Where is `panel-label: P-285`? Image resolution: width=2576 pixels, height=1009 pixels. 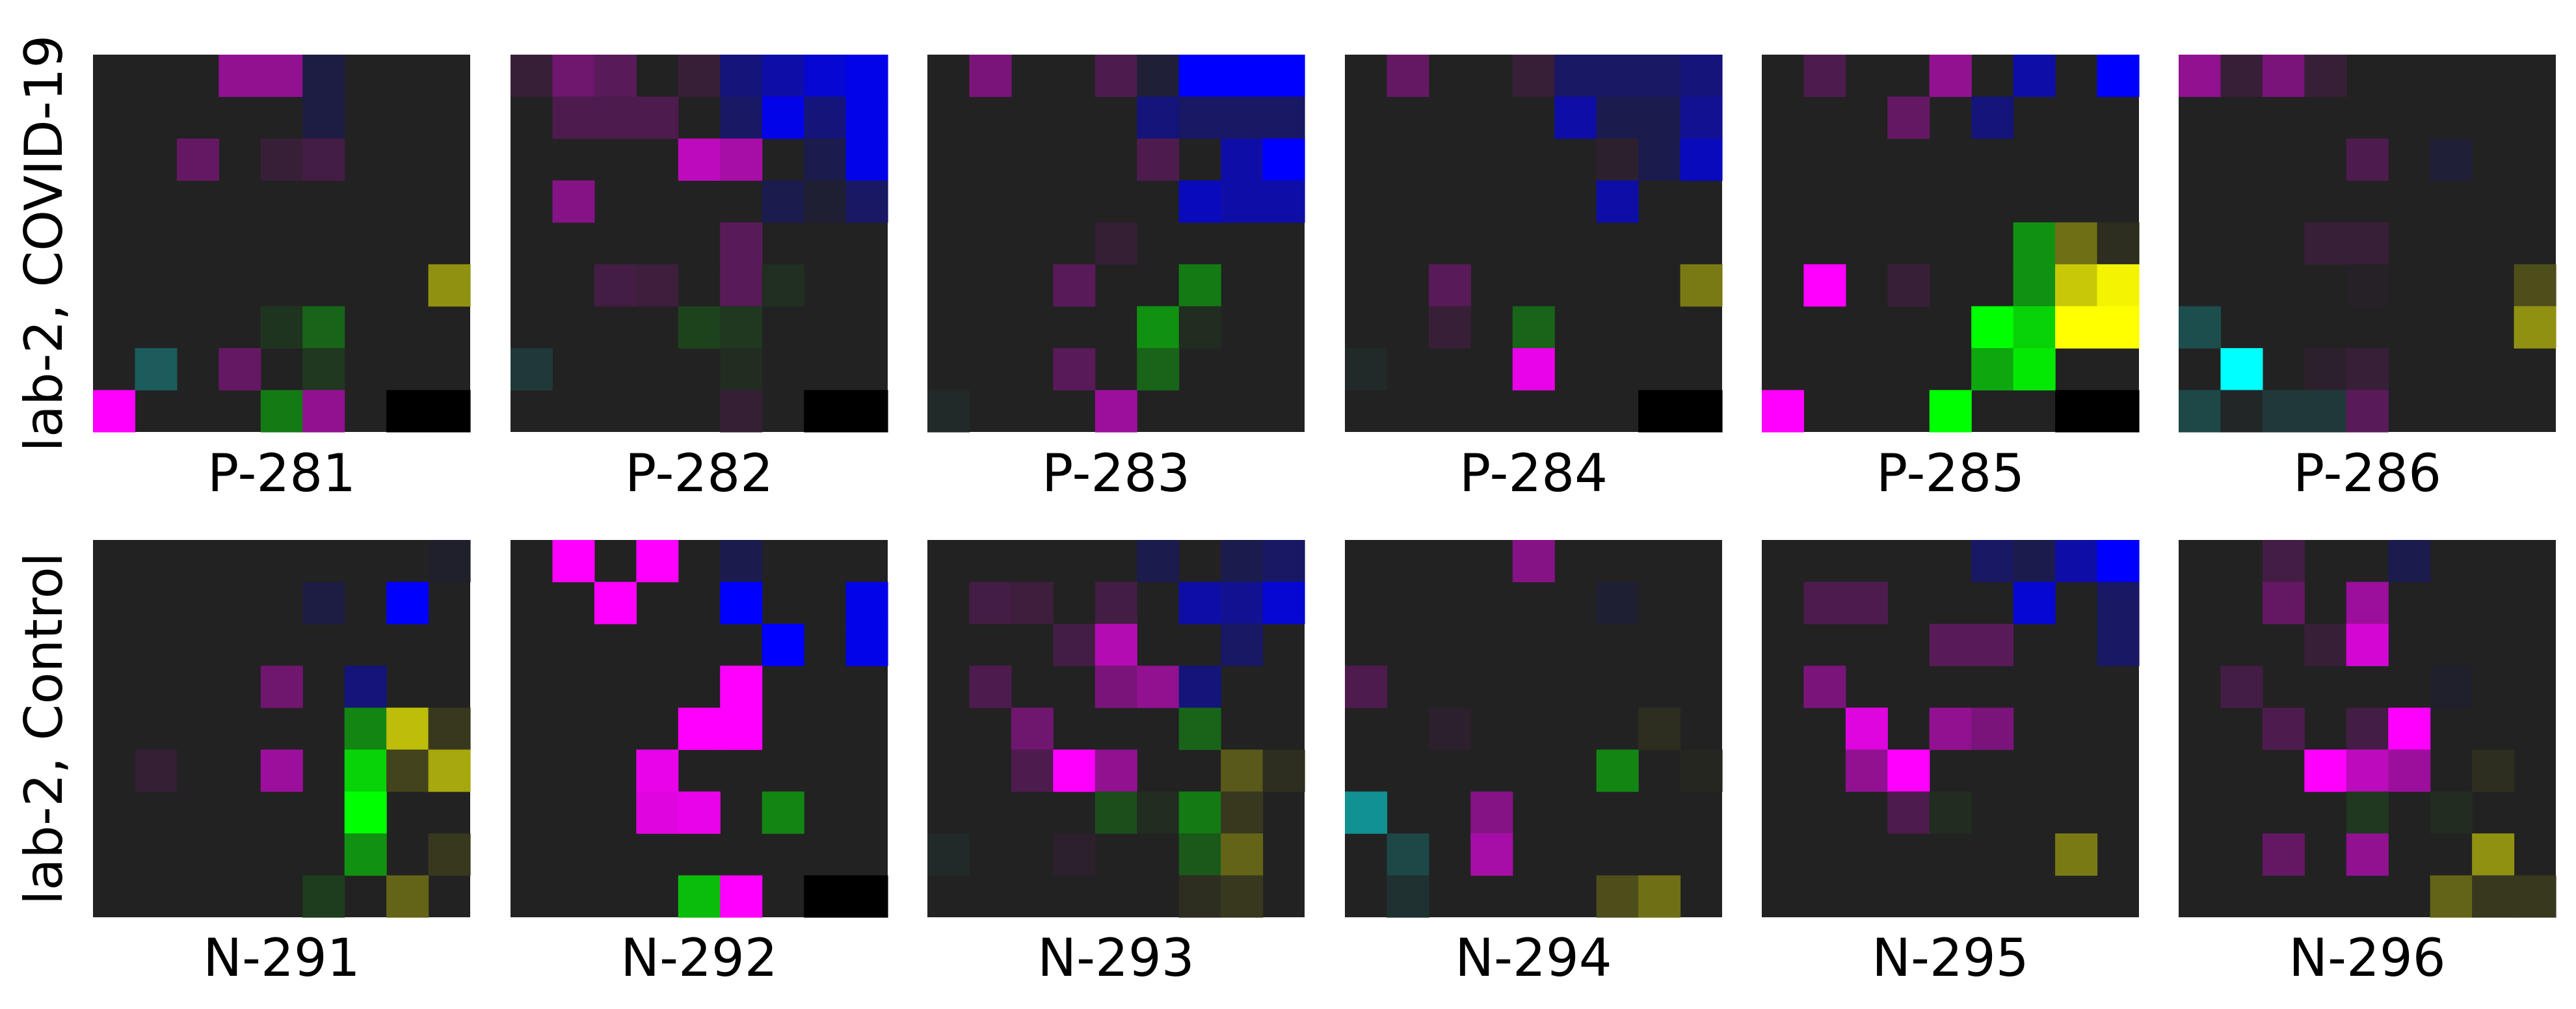 panel-label: P-285 is located at coordinates (1950, 473).